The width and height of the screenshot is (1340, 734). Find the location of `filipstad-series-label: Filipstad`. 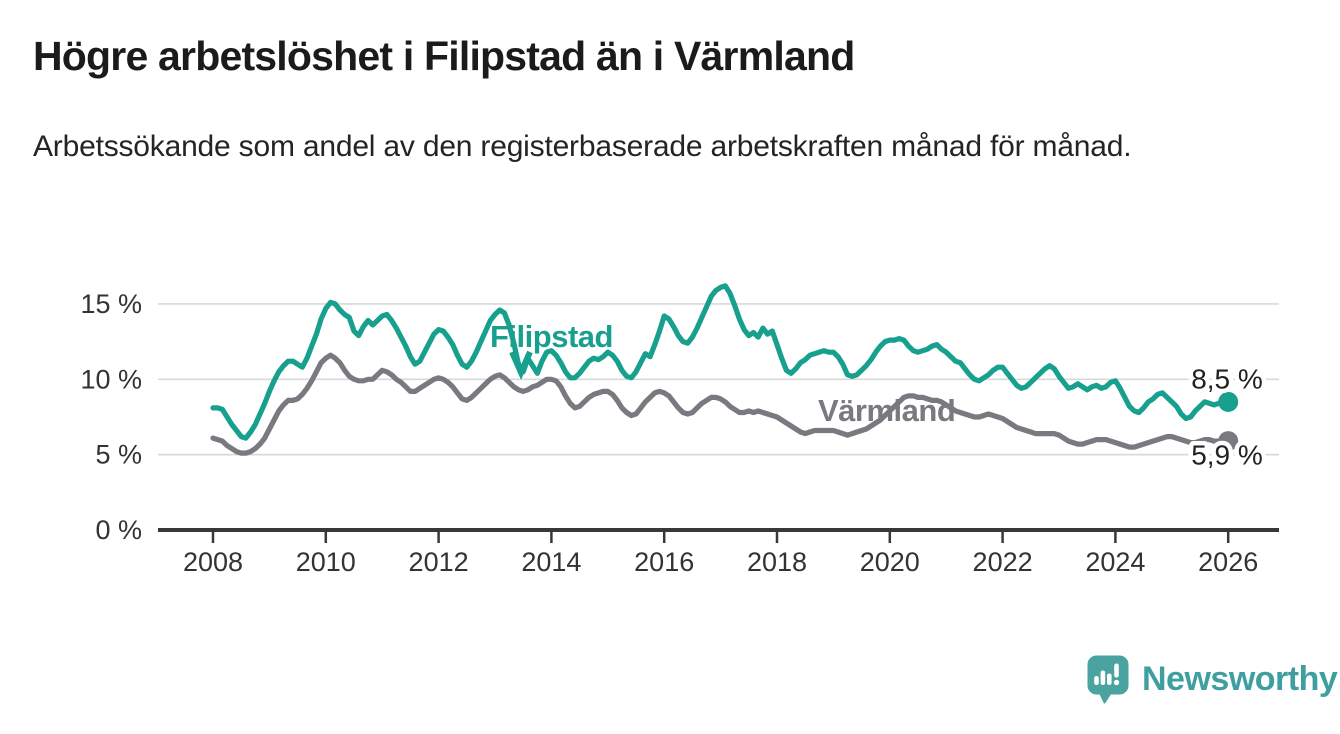

filipstad-series-label: Filipstad is located at coordinates (551, 336).